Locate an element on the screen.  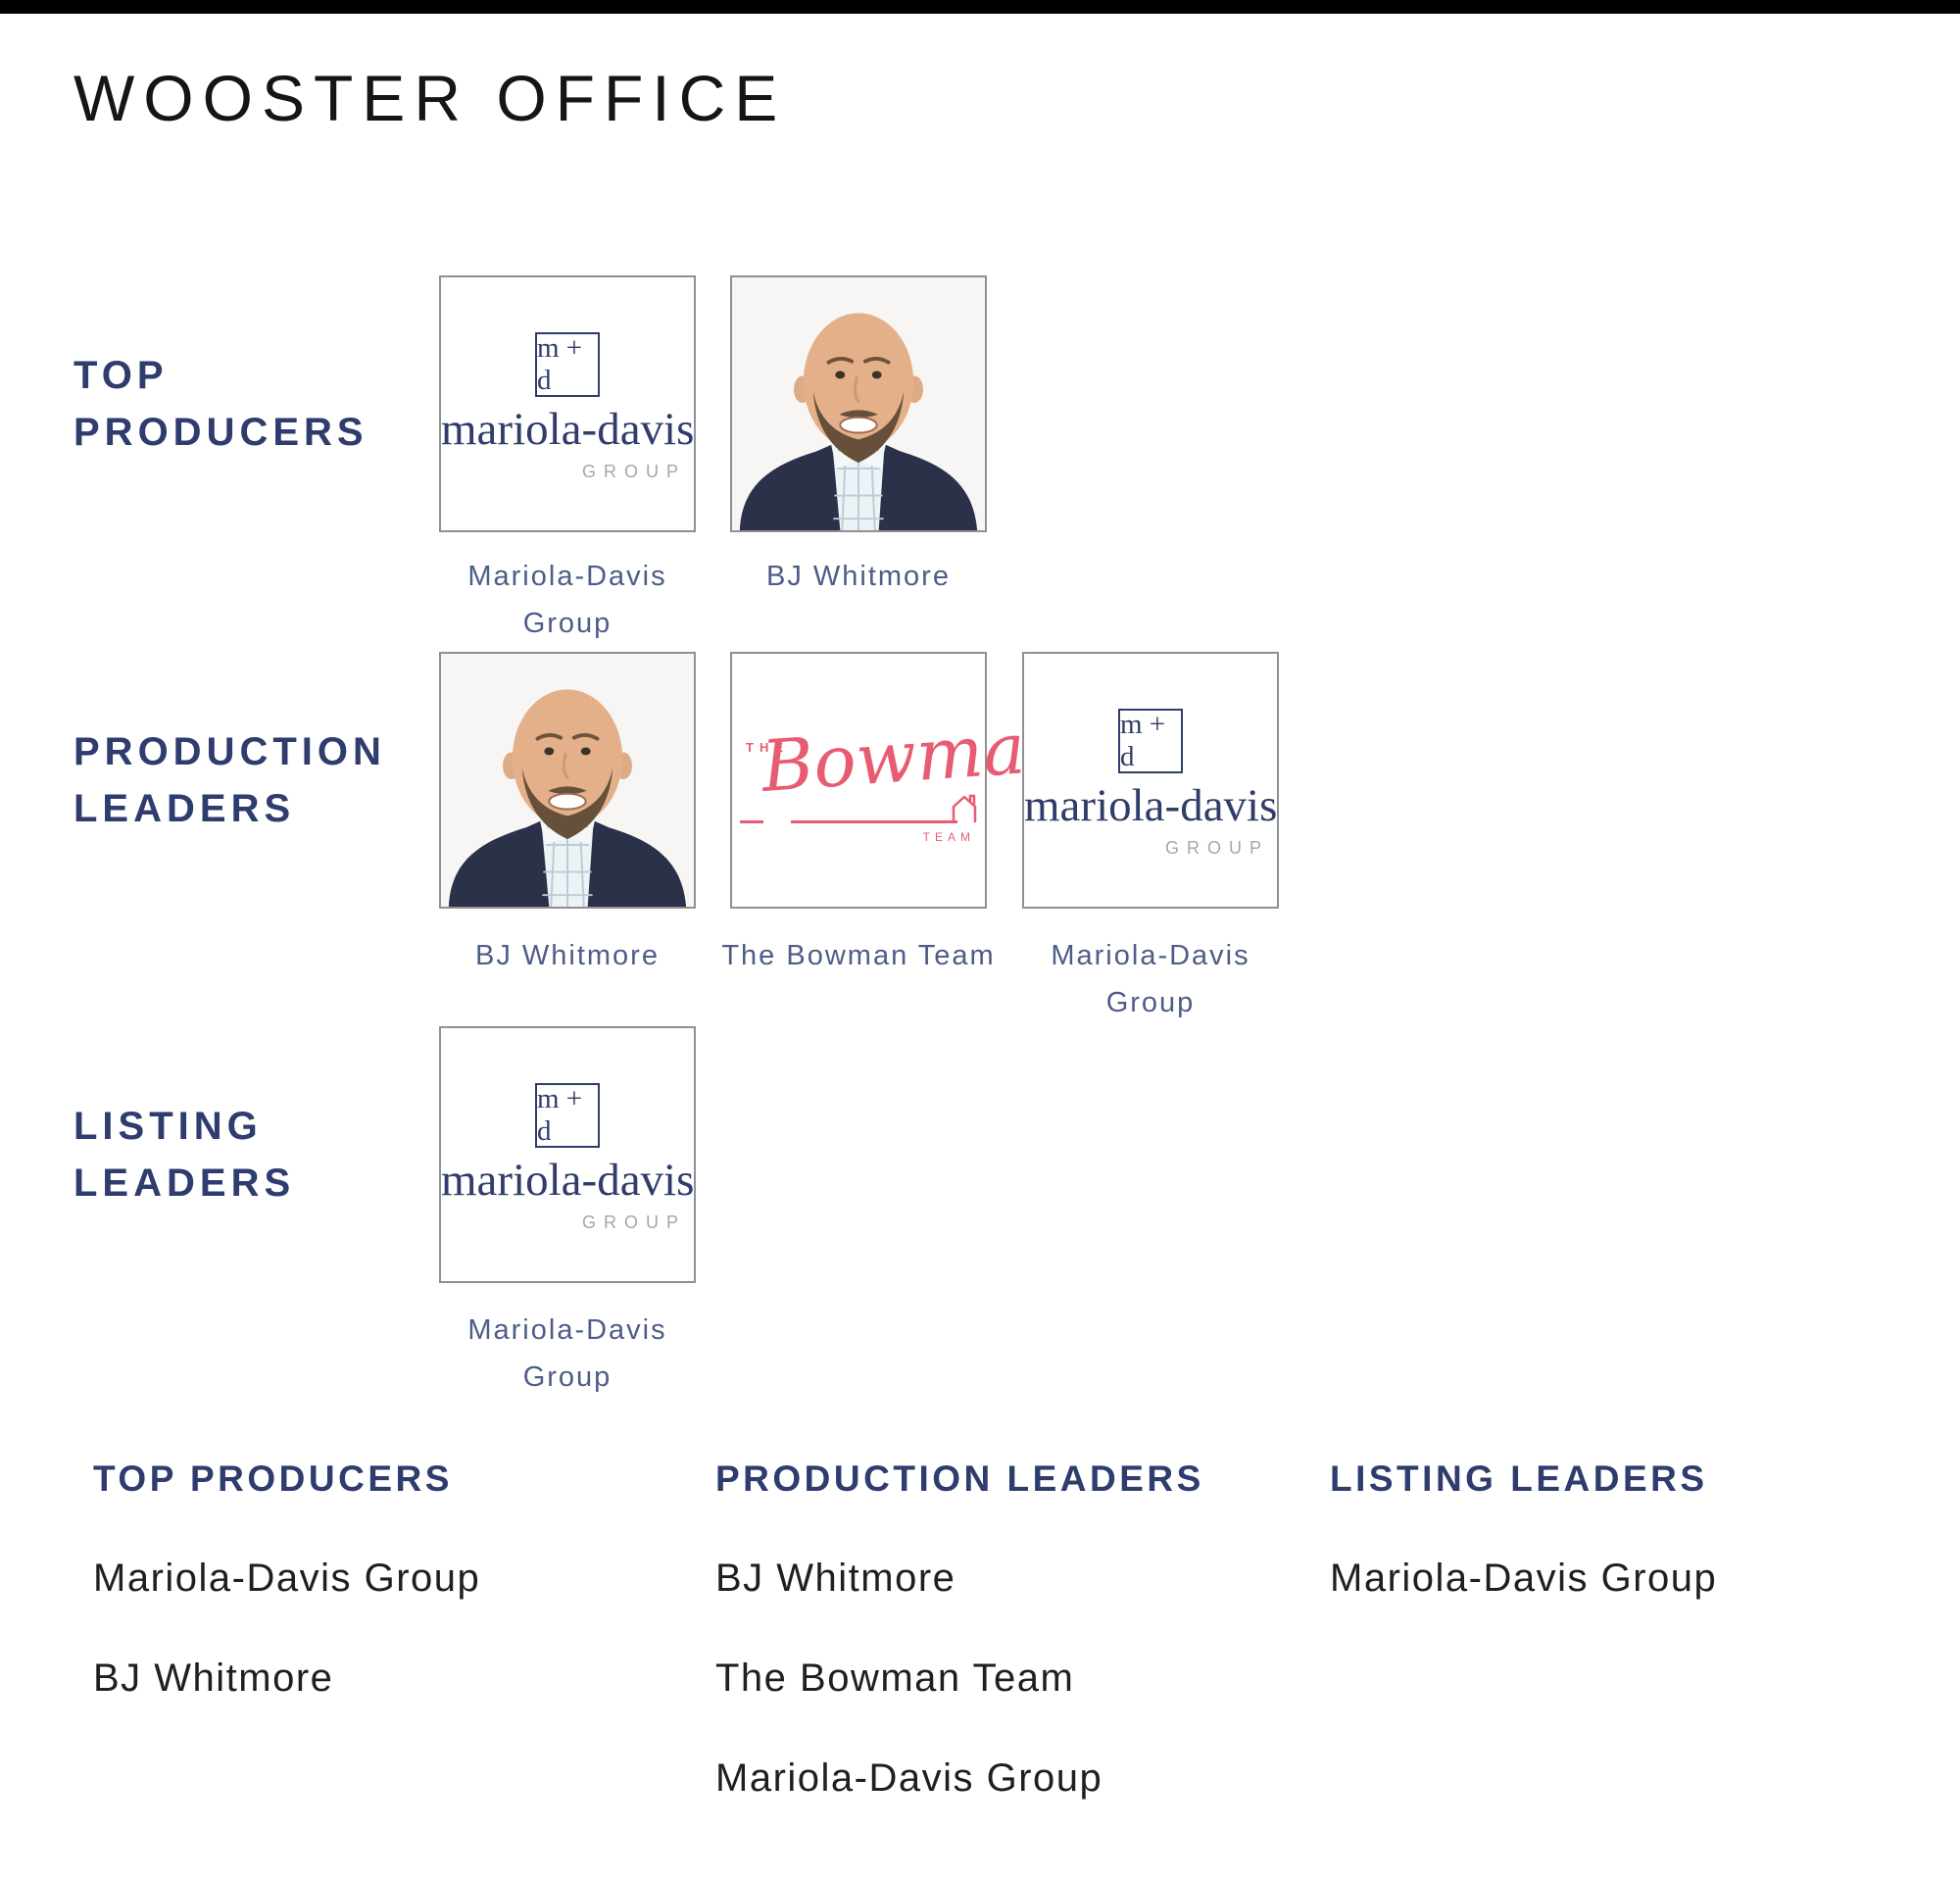
house-icon is located at coordinates (964, 810).